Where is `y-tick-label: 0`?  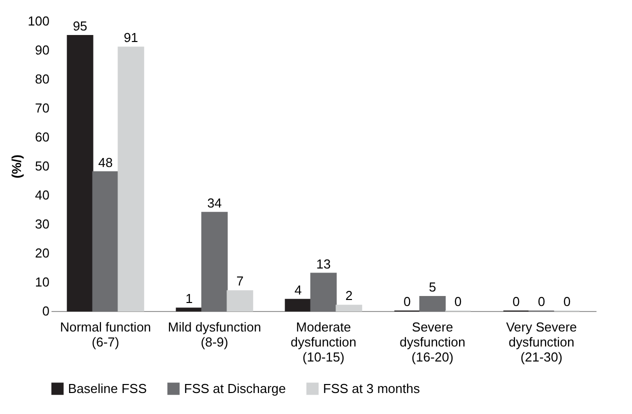
y-tick-label: 0 is located at coordinates (46, 311).